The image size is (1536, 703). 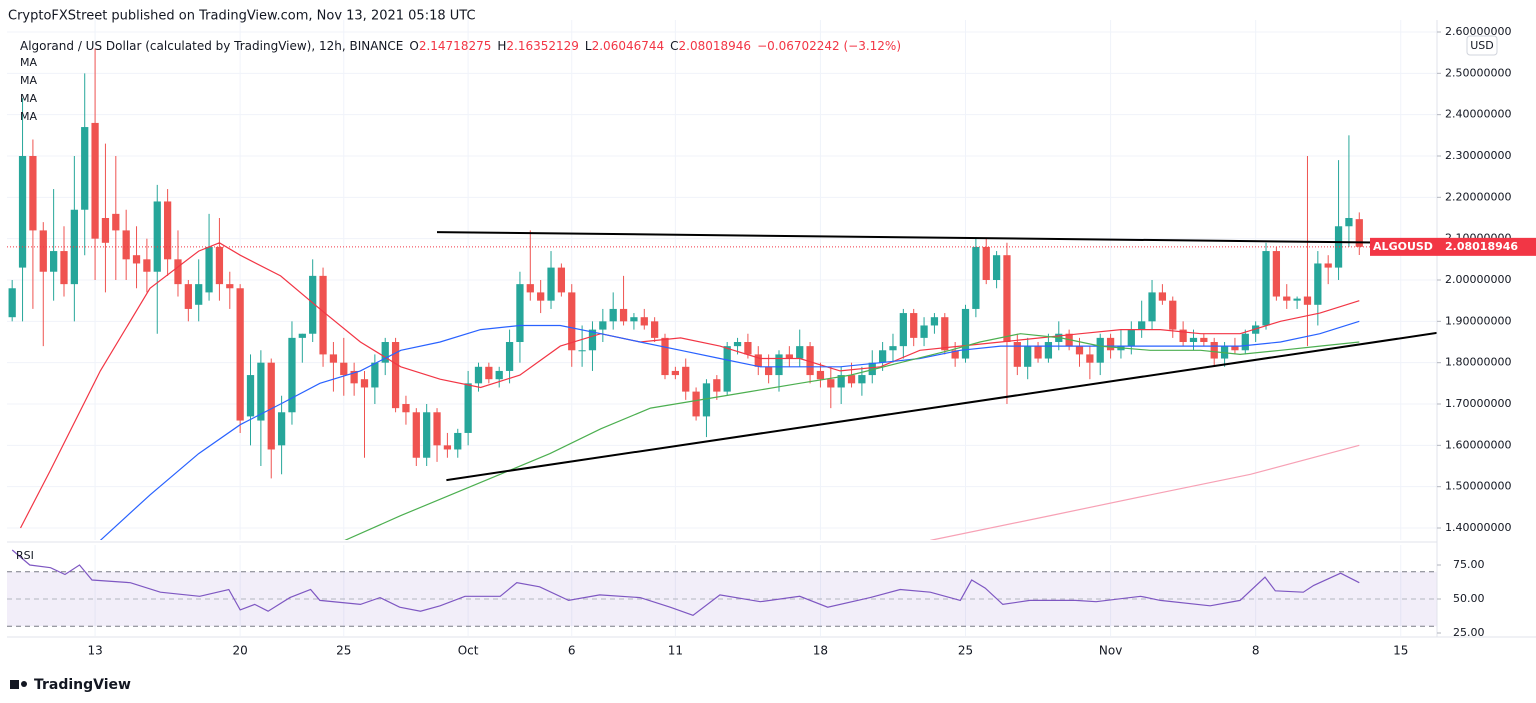 What do you see at coordinates (28, 62) in the screenshot?
I see `ma-label: MA` at bounding box center [28, 62].